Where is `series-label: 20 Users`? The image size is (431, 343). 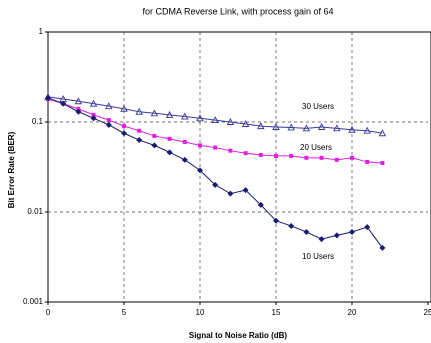 series-label: 20 Users is located at coordinates (316, 147).